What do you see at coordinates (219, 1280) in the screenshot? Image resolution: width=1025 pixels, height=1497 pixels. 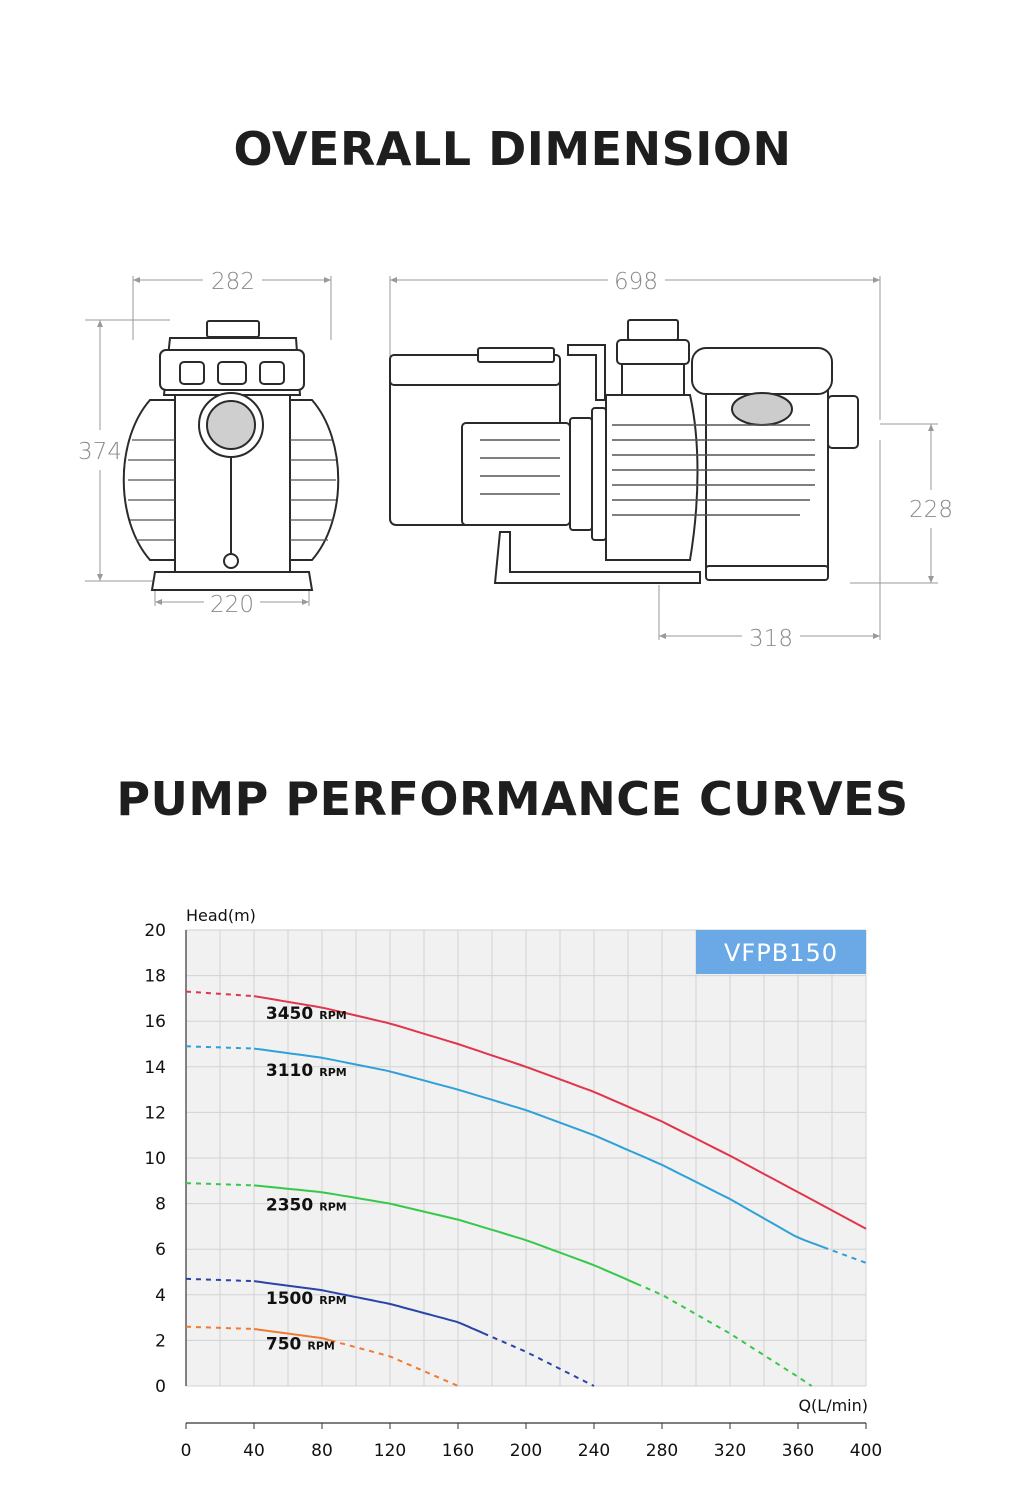 I see `curve-1500-dashed-start` at bounding box center [219, 1280].